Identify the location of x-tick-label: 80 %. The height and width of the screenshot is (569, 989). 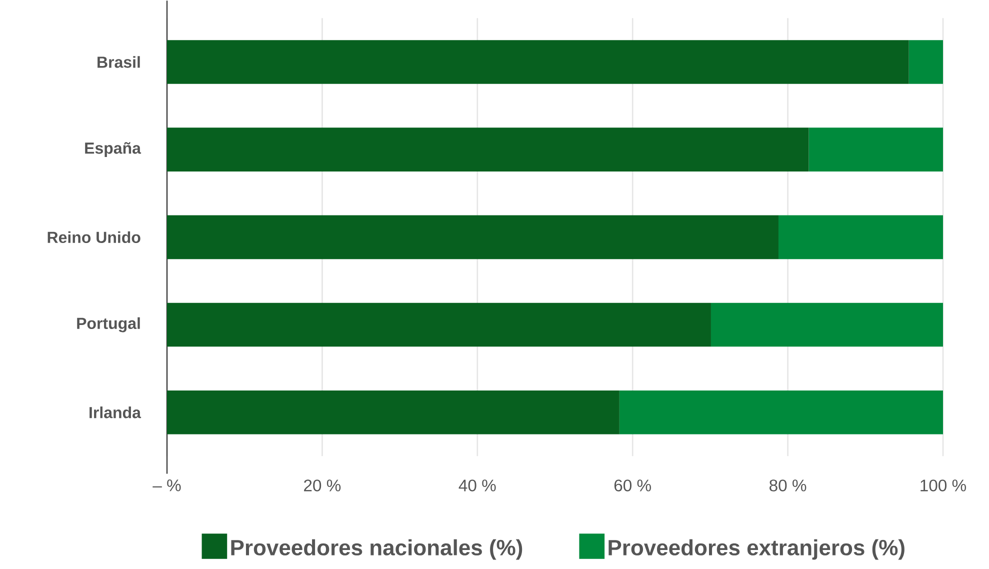
(788, 485).